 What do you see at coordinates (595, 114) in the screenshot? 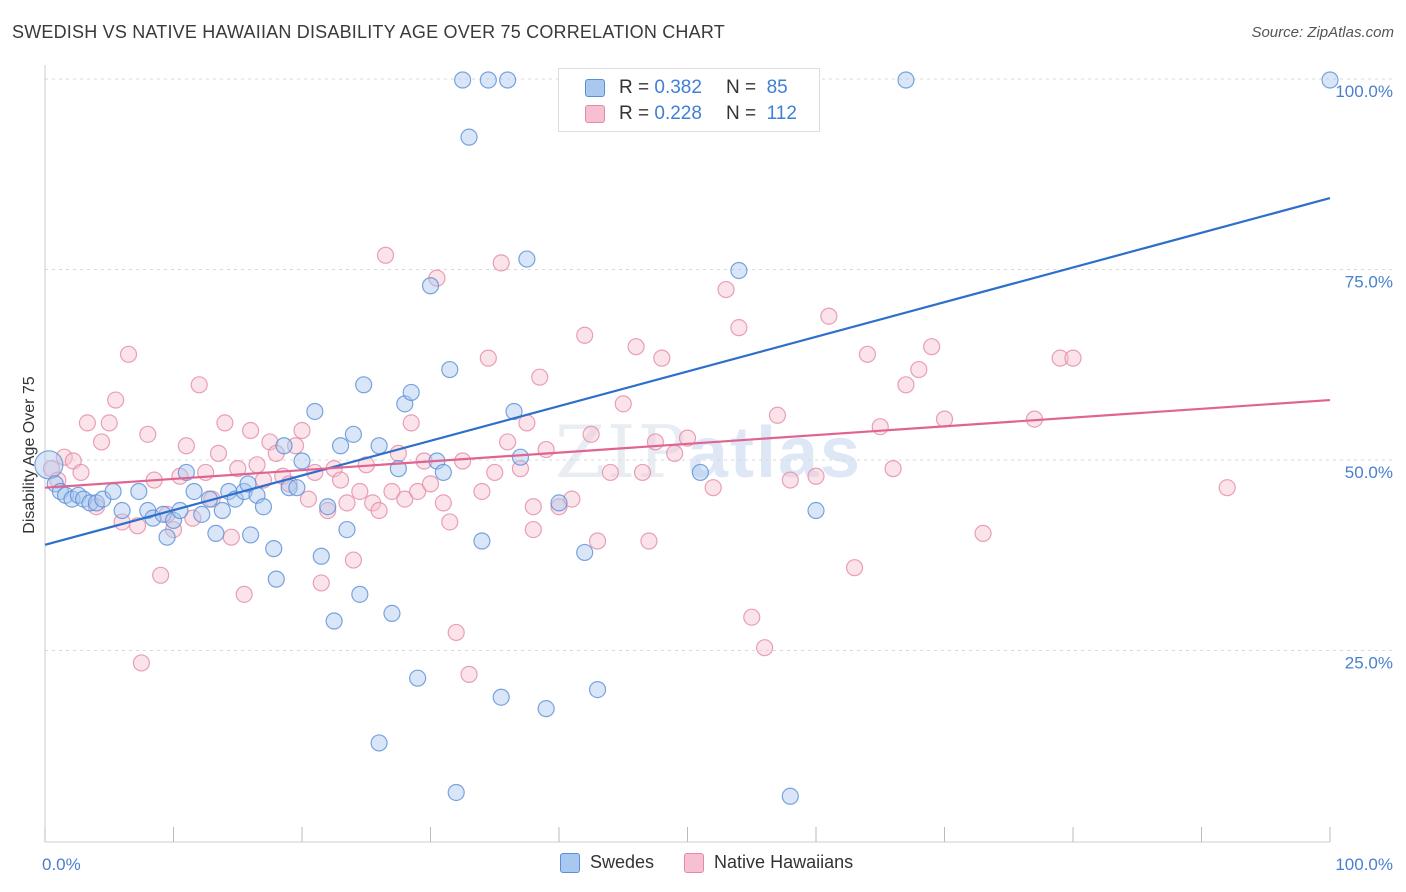
I see `hawaiians-swatch` at bounding box center [595, 114].